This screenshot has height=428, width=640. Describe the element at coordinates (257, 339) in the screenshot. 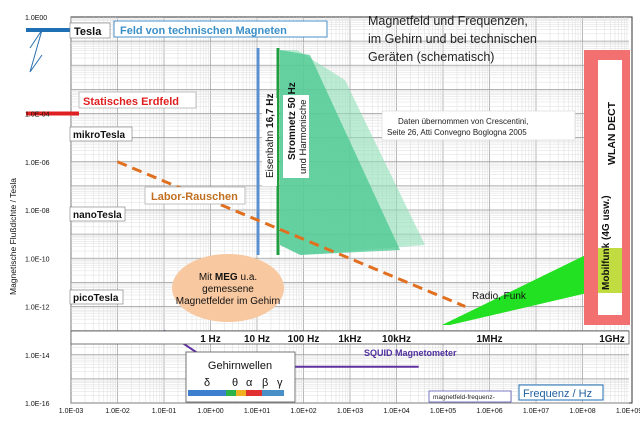

I see `freq-band-label: 10 Hz` at that location.